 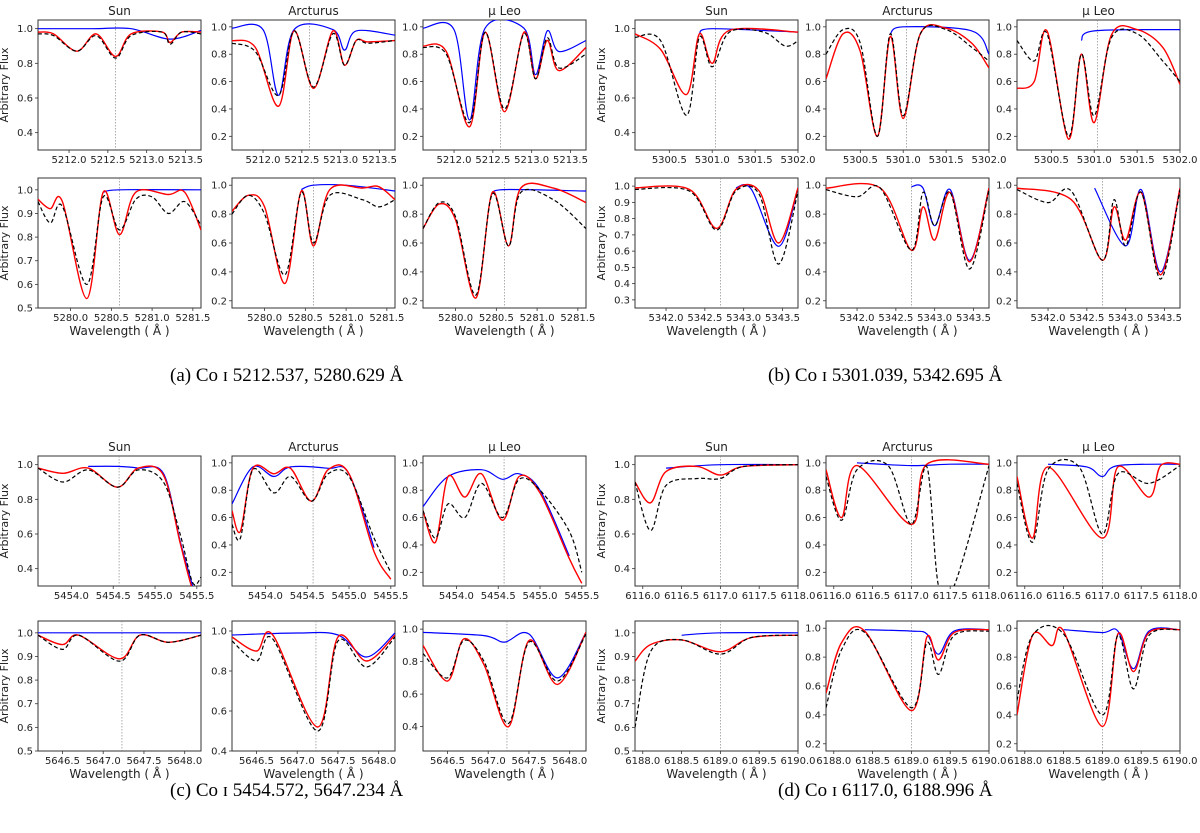 I want to click on x-tick-label: 5342.0, so click(x=857, y=318).